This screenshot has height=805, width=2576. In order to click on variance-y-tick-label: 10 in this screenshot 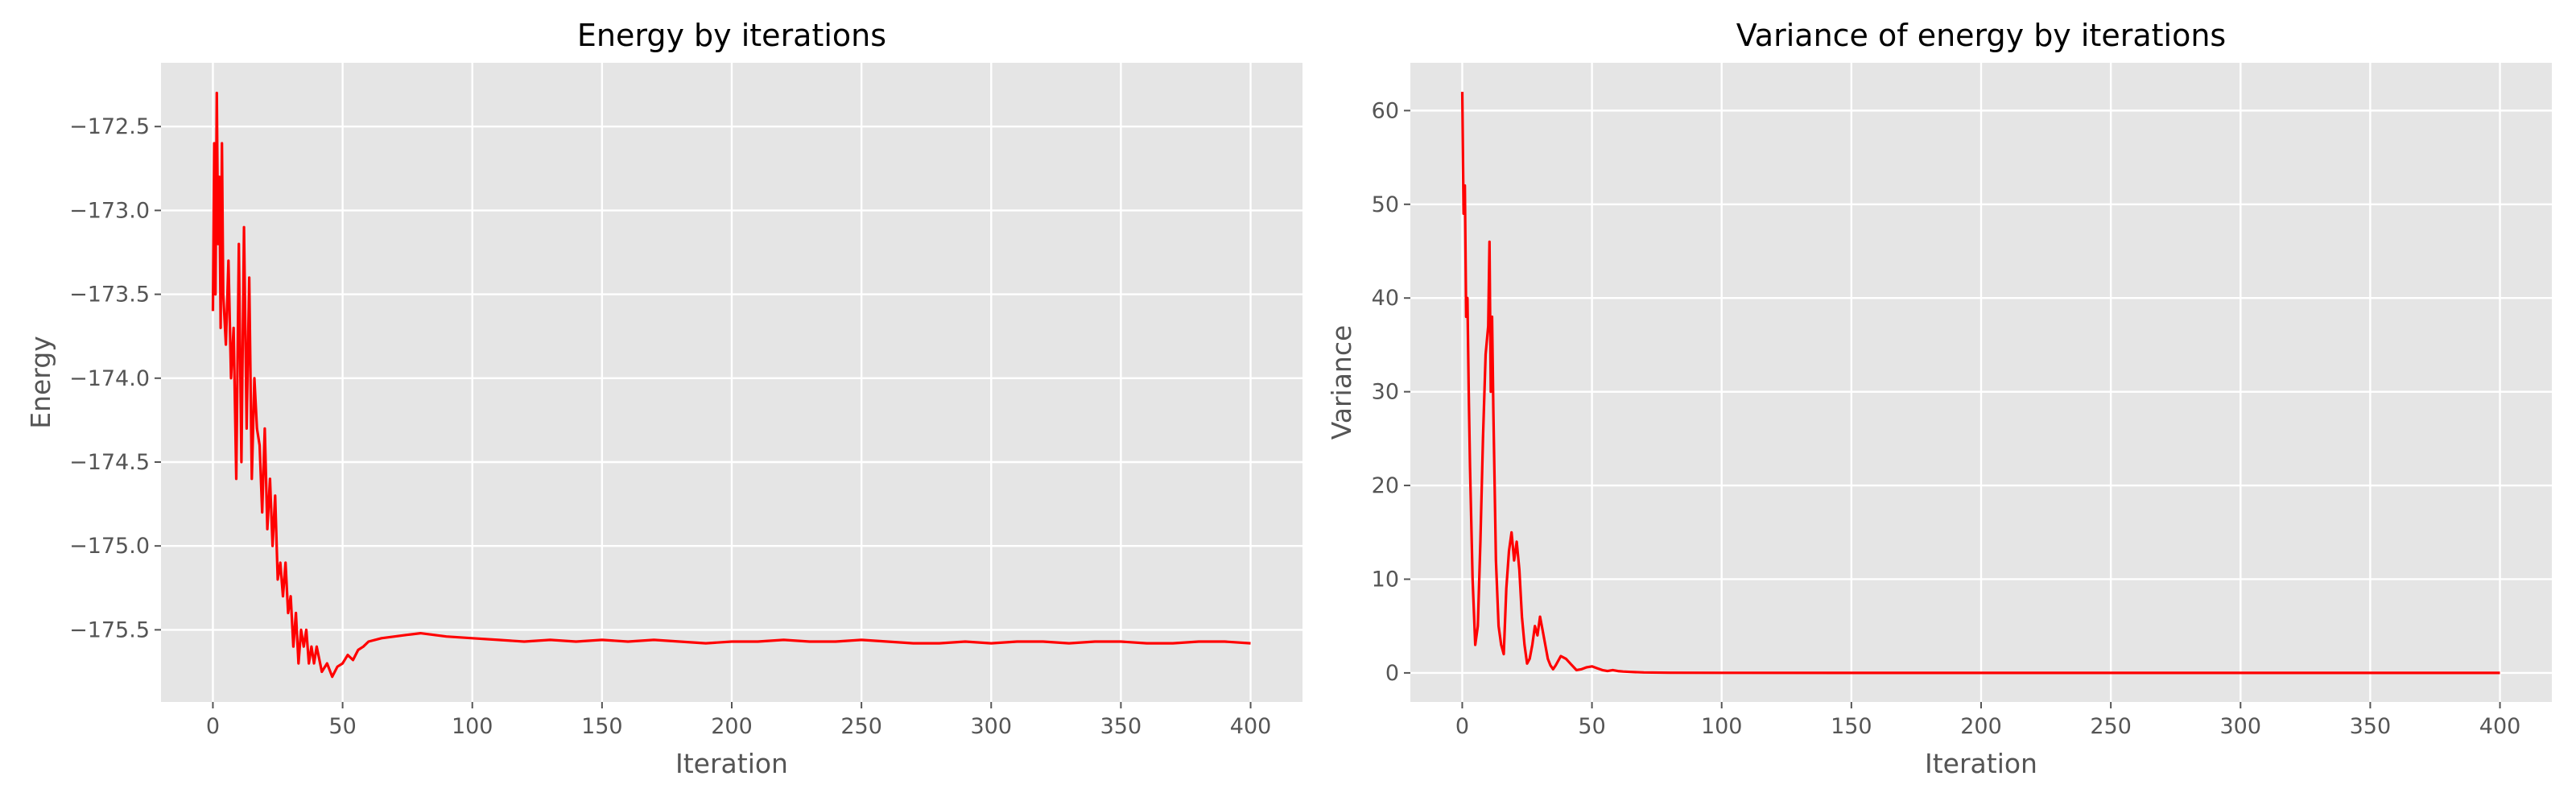, I will do `click(1385, 579)`.